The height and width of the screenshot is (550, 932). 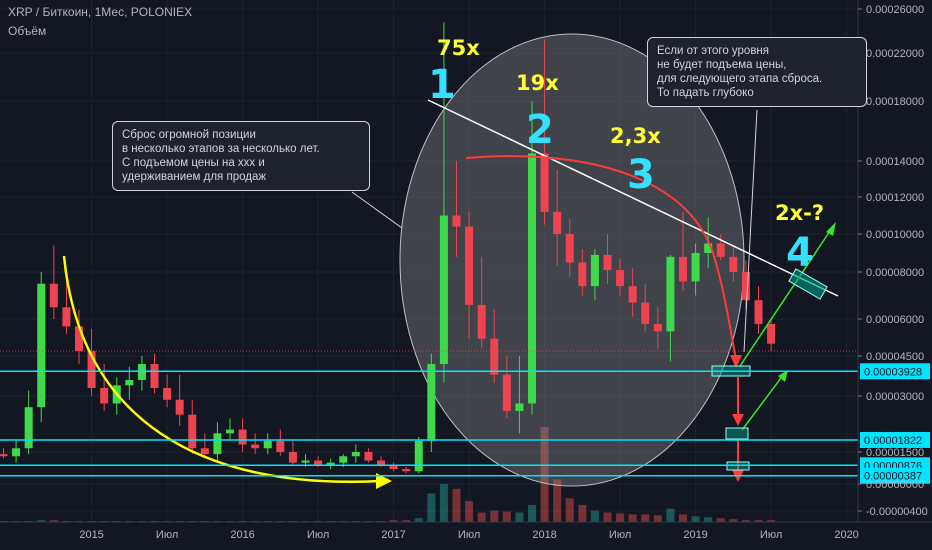 I want to click on price-level-badge, so click(x=895, y=475).